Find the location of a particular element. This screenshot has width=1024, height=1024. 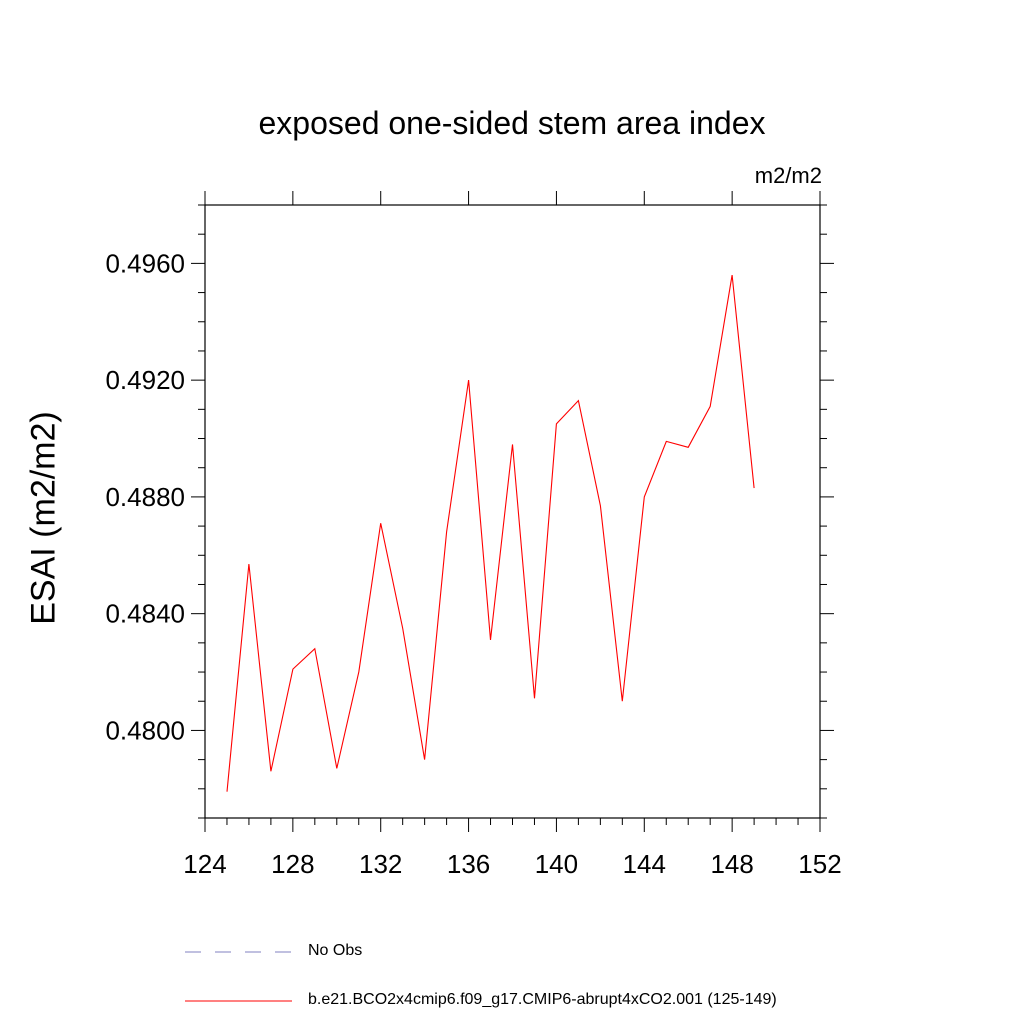

units-label: m2/m2 is located at coordinates (788, 175).